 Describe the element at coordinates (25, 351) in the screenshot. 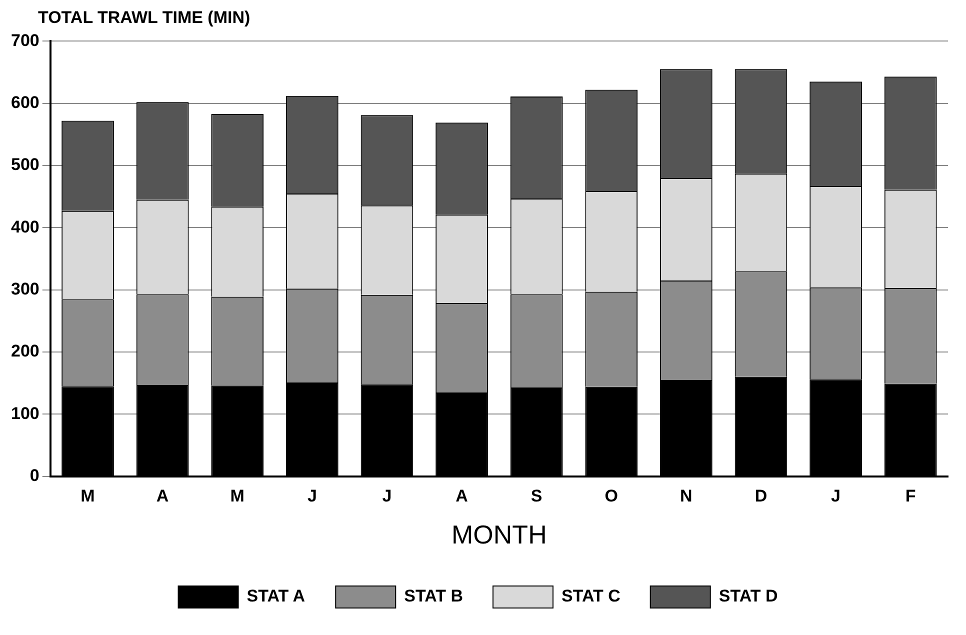

I see `y-tick-label: 200` at that location.